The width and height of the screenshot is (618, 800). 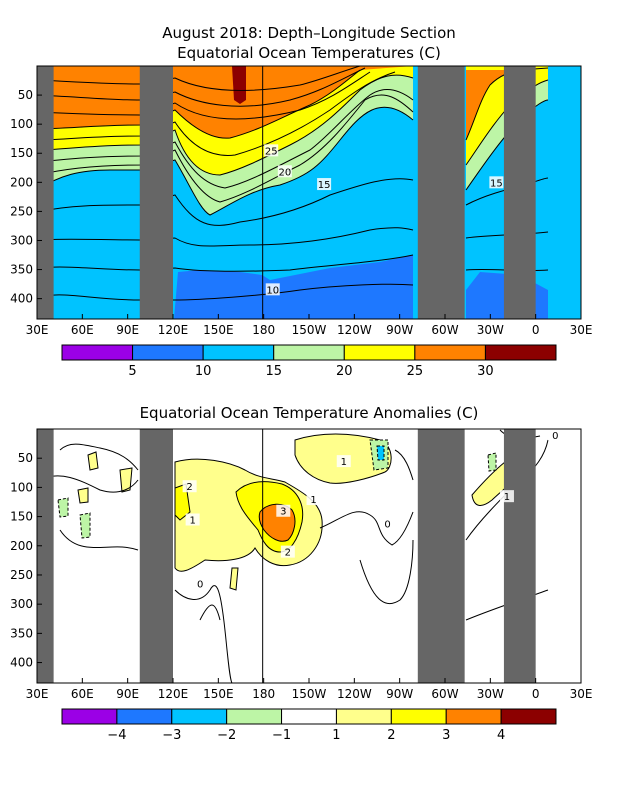 What do you see at coordinates (127, 330) in the screenshot?
I see `panel1-x-tick-label-2: 90E` at bounding box center [127, 330].